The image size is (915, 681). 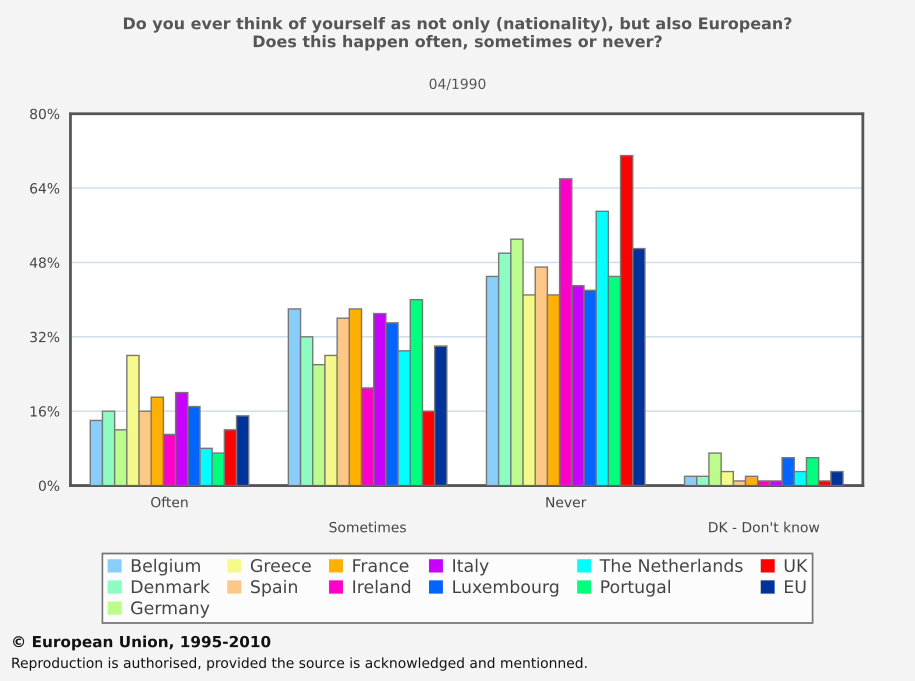 I want to click on legend-label: EU, so click(x=795, y=587).